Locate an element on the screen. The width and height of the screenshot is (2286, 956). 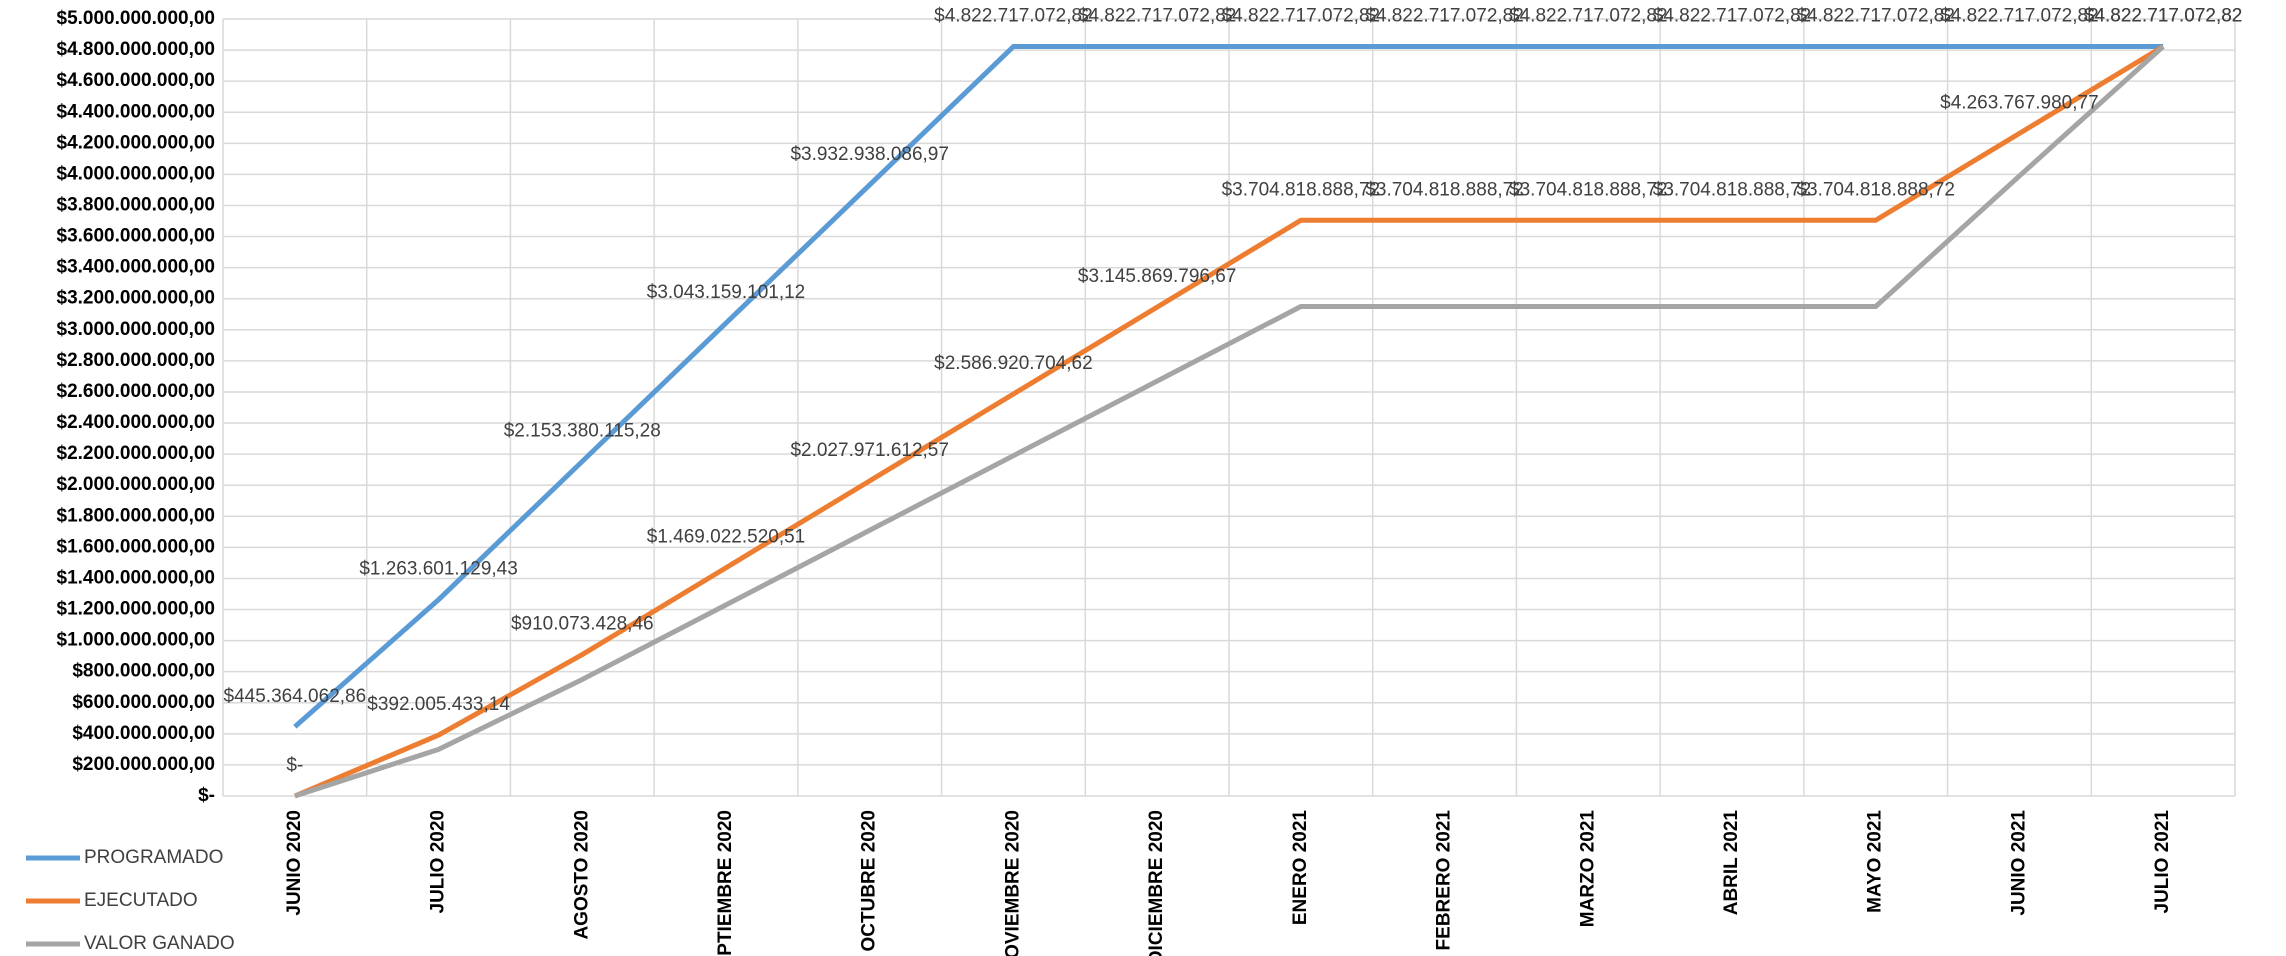
x-tick-label: SEPTIEMBRE 2020 is located at coordinates (725, 883).